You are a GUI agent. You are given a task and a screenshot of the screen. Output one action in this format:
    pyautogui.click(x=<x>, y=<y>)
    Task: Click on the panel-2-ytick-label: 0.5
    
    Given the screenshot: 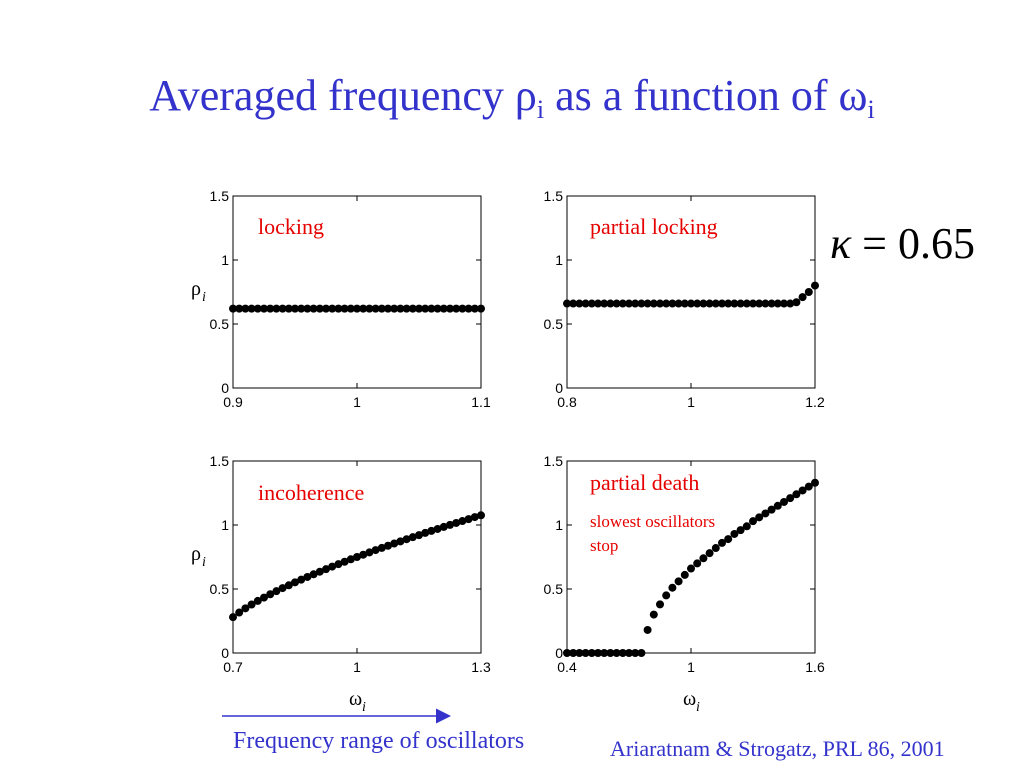 What is the action you would take?
    pyautogui.click(x=554, y=324)
    